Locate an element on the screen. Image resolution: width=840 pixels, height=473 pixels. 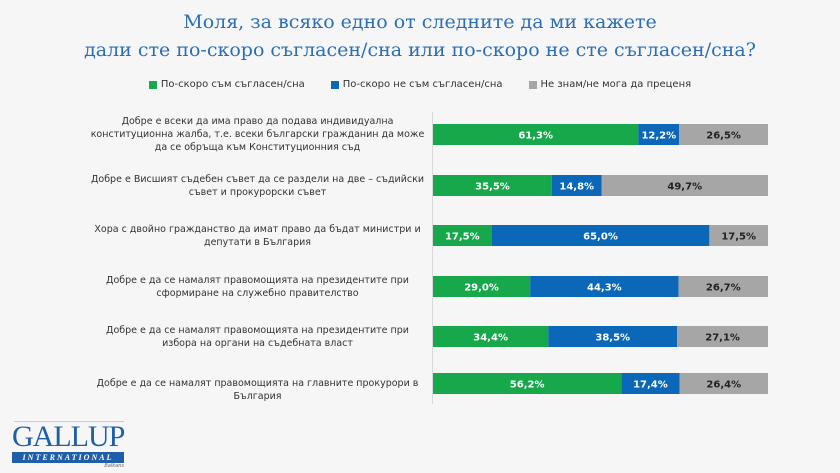
data-label: 29,0% is located at coordinates (481, 288).